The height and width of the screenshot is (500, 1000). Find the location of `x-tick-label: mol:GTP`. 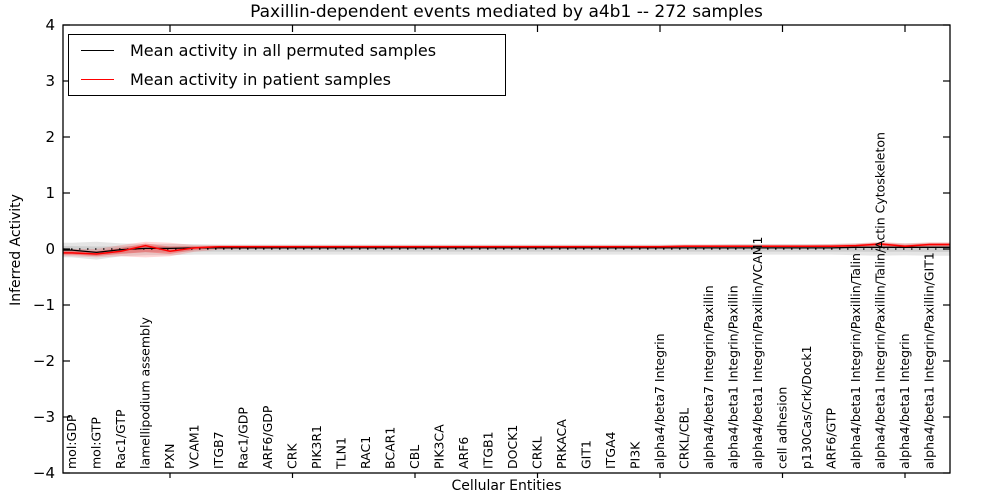

x-tick-label: mol:GTP is located at coordinates (96, 443).